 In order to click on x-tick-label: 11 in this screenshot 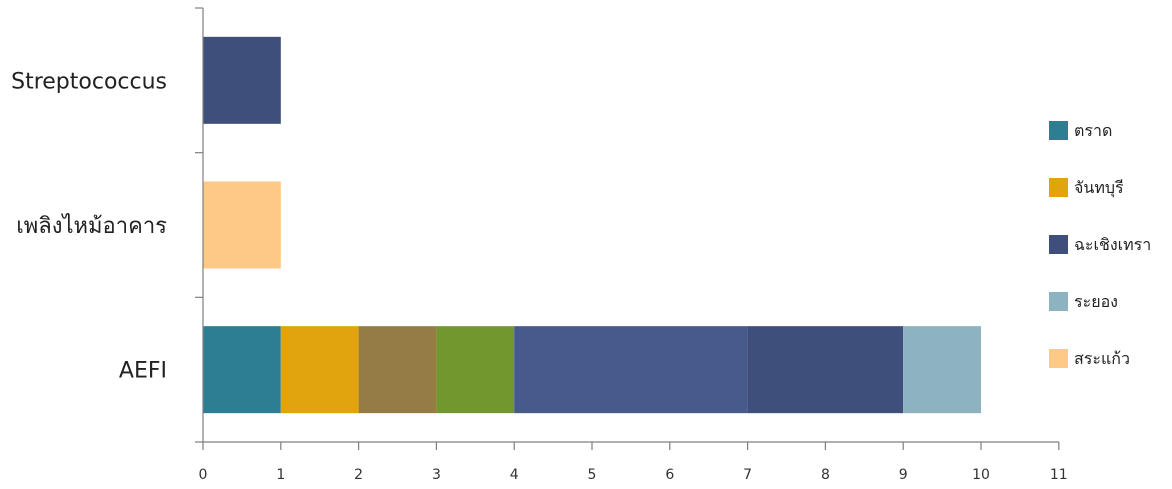, I will do `click(1059, 475)`.